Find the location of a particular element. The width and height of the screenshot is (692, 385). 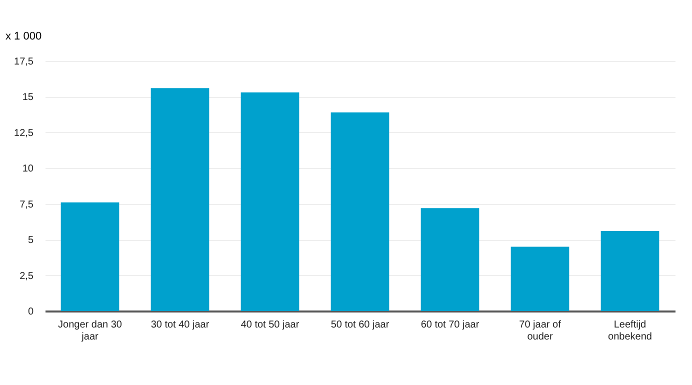

x-tick-label: Leeftijd onbekend is located at coordinates (630, 331).